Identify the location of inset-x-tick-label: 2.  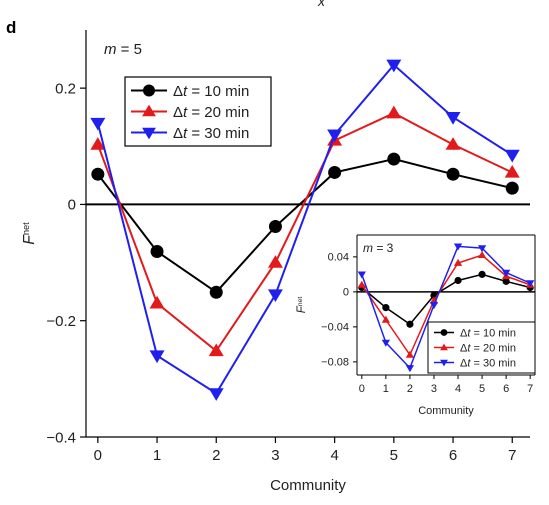
(410, 389).